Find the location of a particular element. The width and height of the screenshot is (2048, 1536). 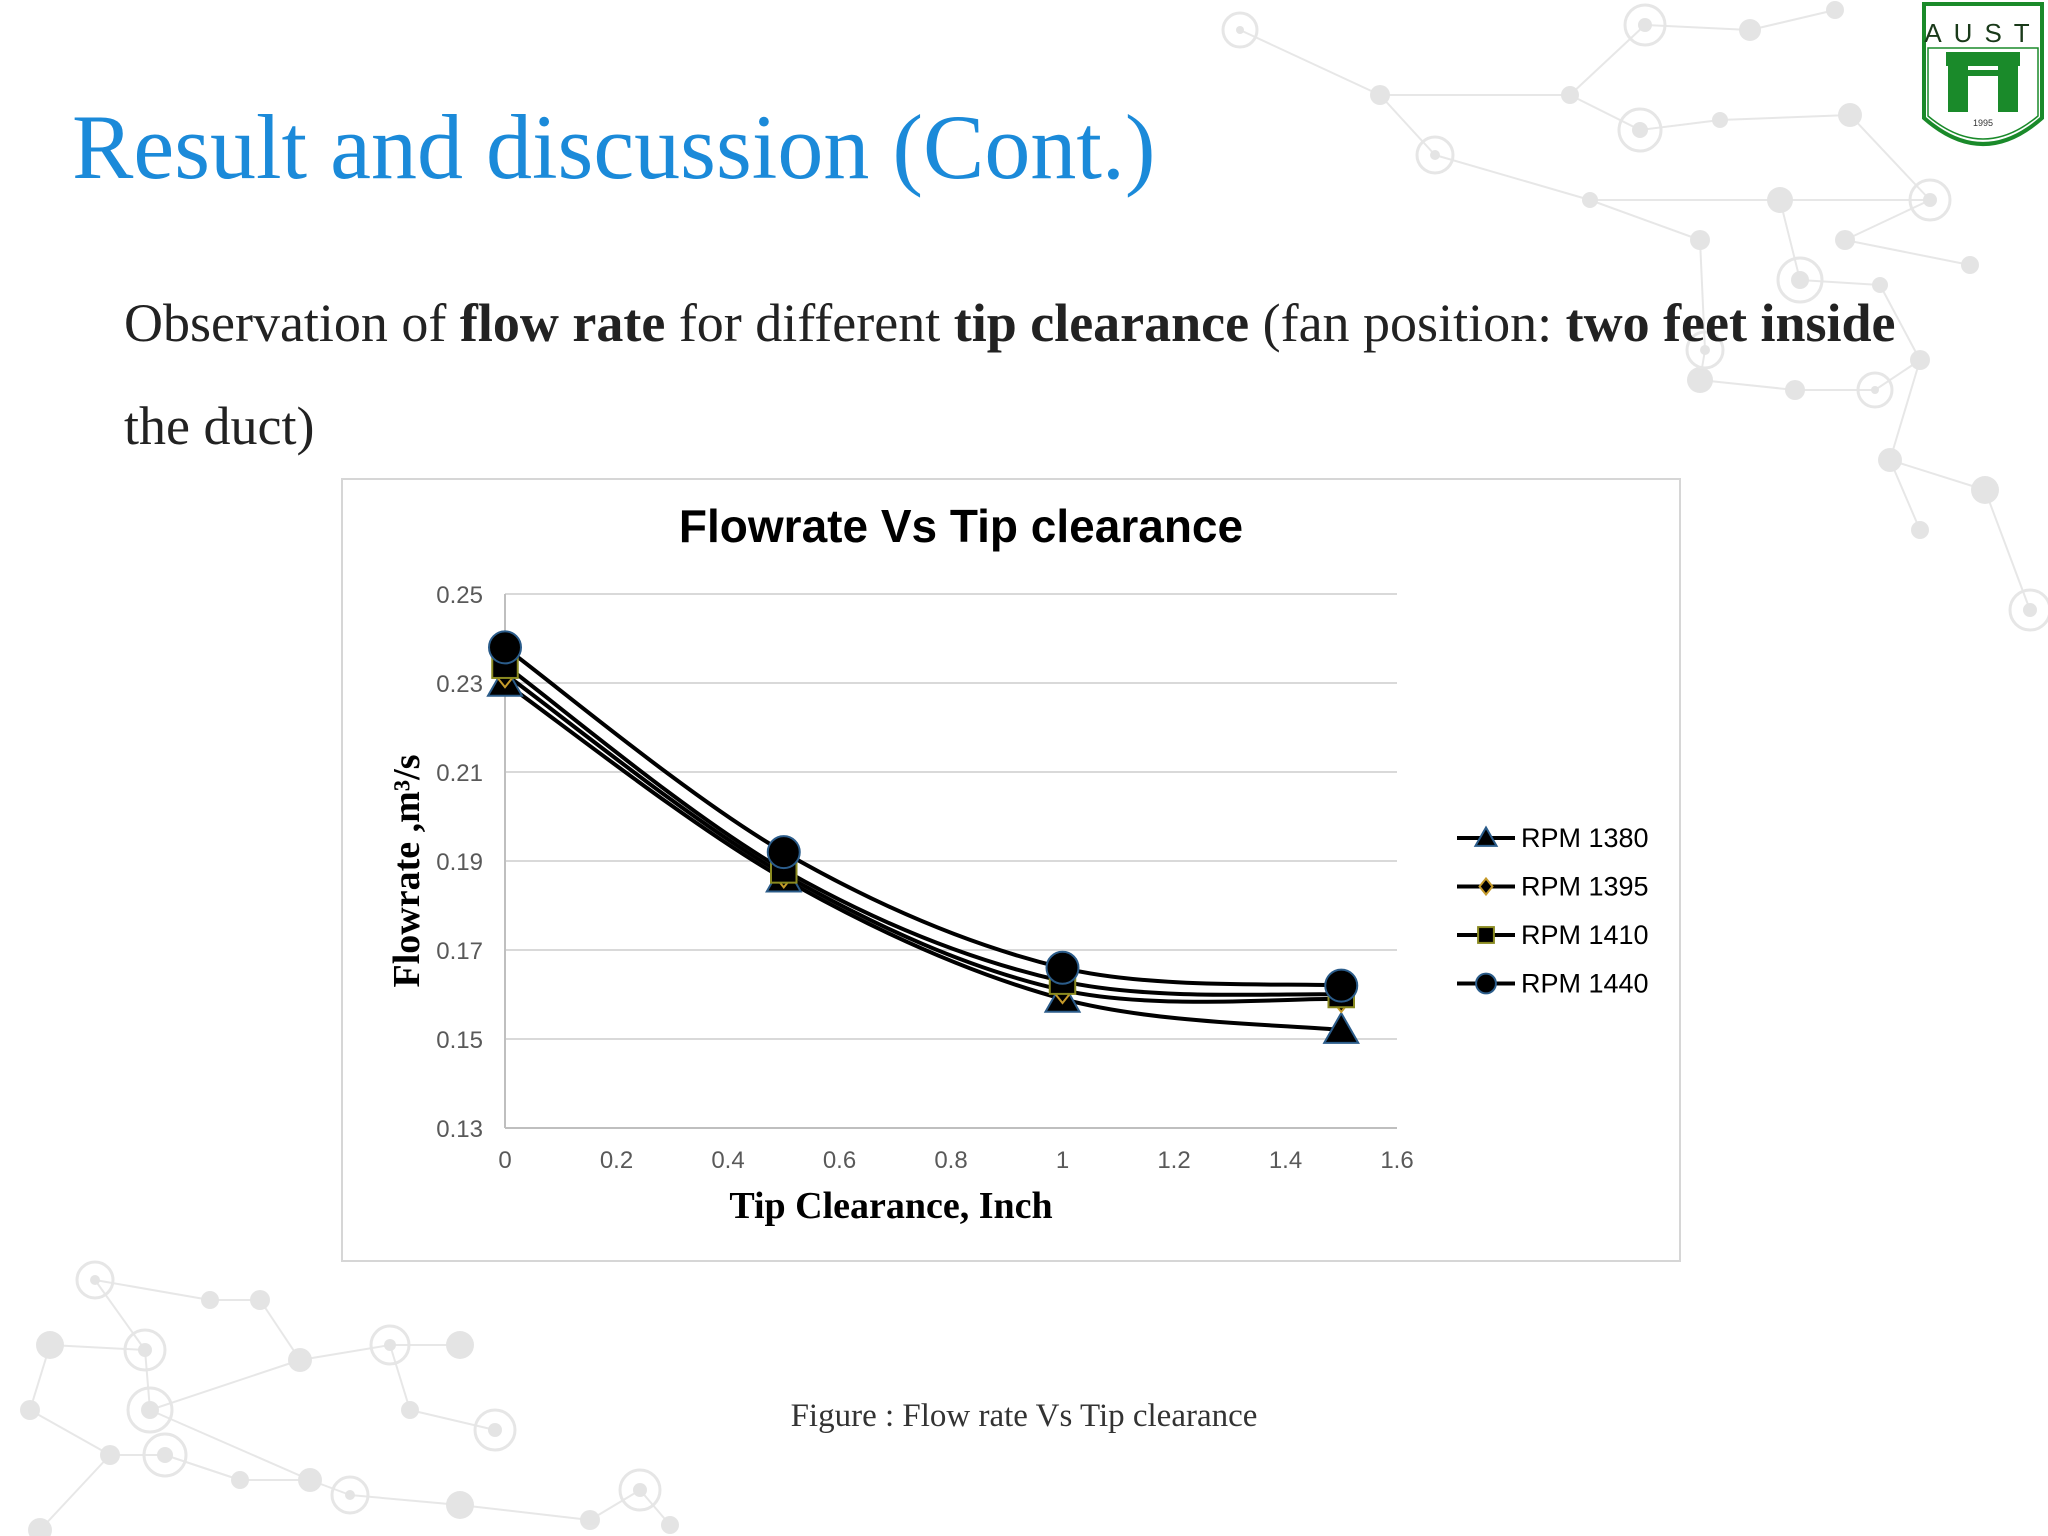

y-tick-label: 0.19 is located at coordinates (459, 862).